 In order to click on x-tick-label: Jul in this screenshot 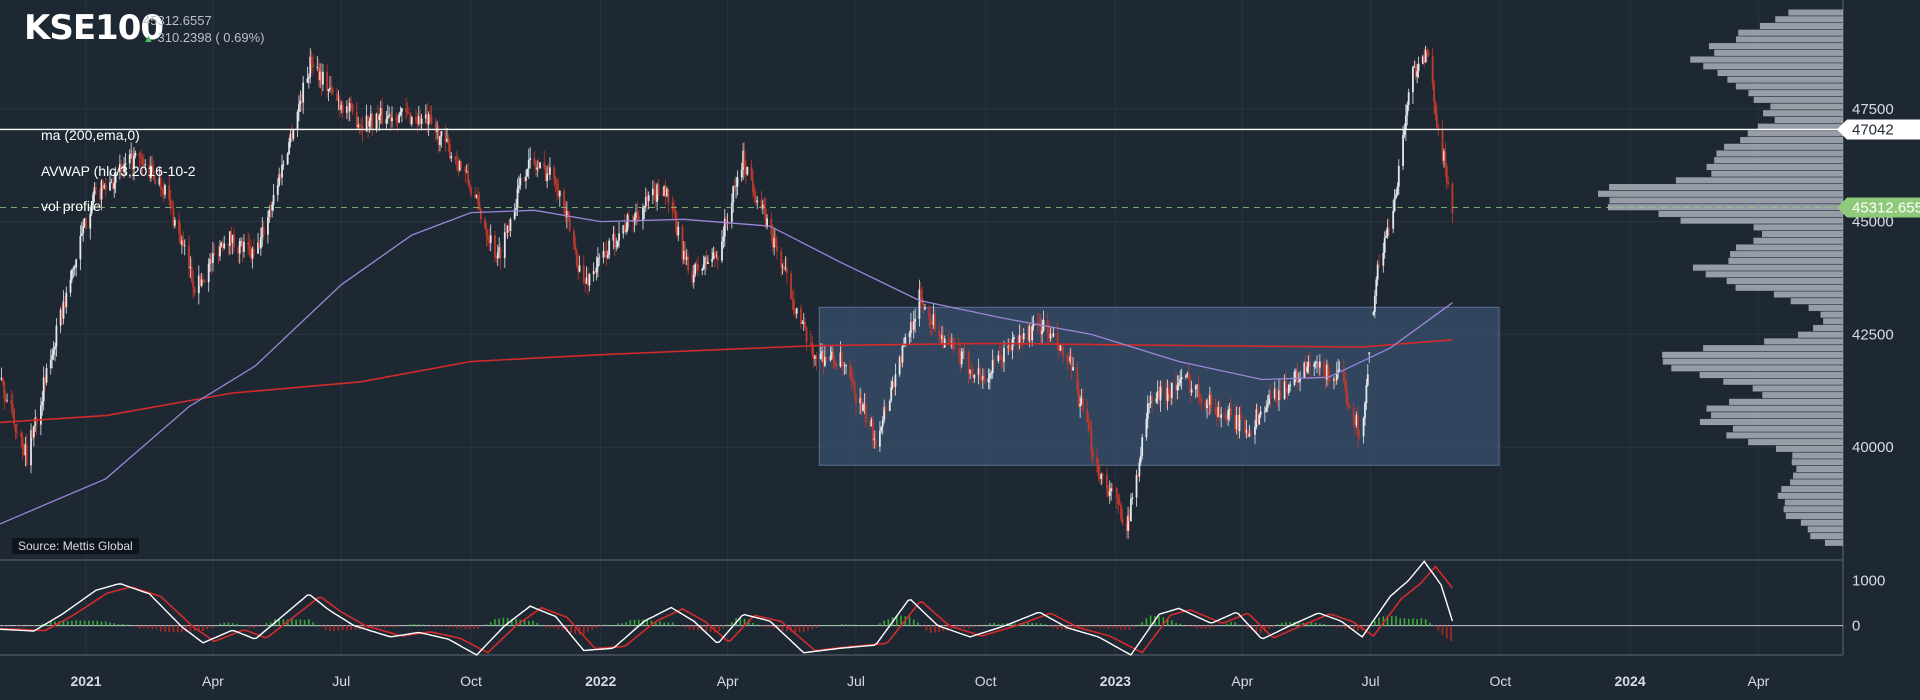, I will do `click(1371, 681)`.